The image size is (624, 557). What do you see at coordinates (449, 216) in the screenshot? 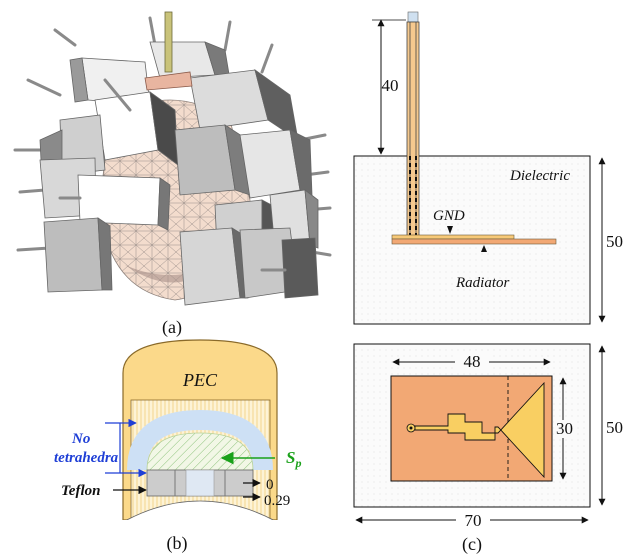
I see `gnd-label: GND` at bounding box center [449, 216].